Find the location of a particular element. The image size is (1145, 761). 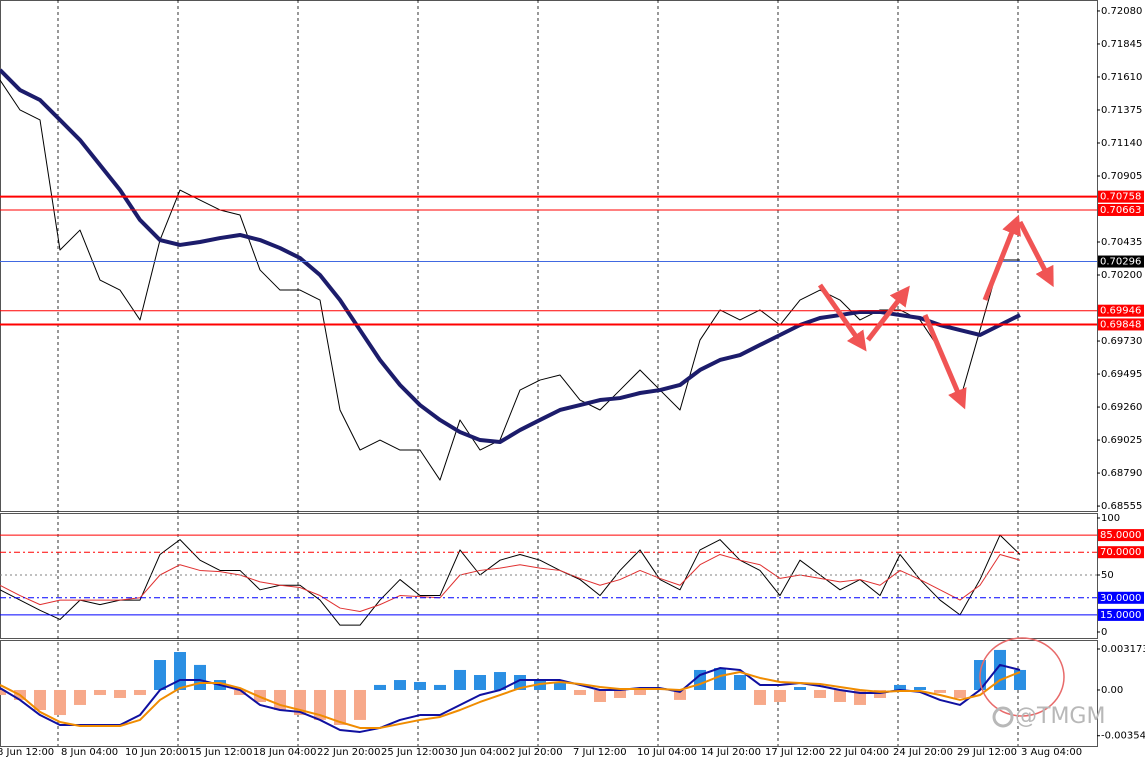

level-label: 0.69946 is located at coordinates (1120, 311).